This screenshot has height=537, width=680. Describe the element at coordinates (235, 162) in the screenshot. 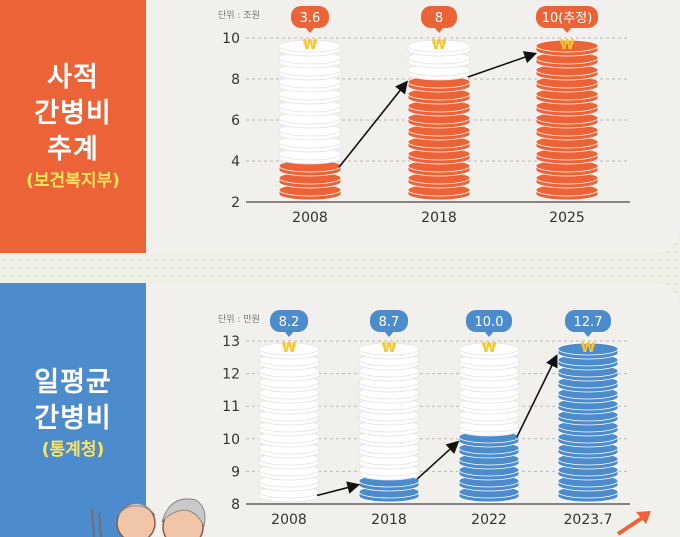

I see `y-tick-label: 4` at that location.